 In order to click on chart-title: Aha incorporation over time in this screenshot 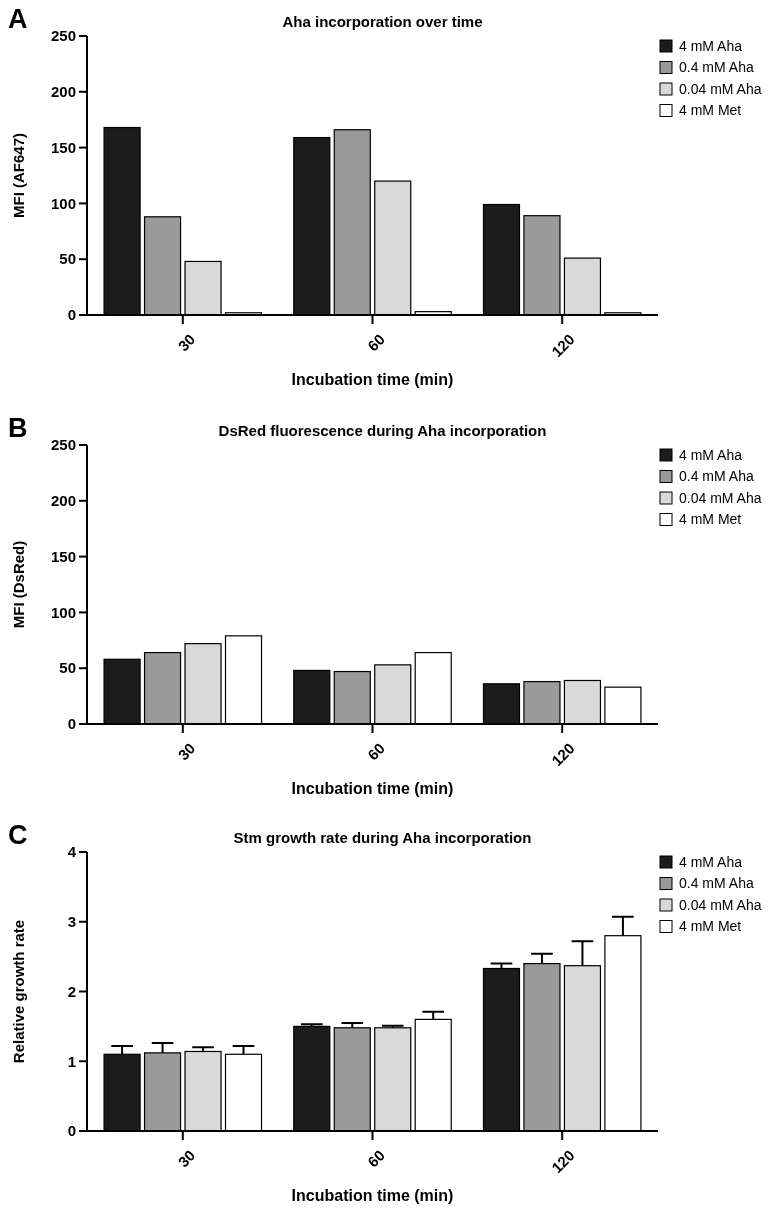, I will do `click(382, 21)`.